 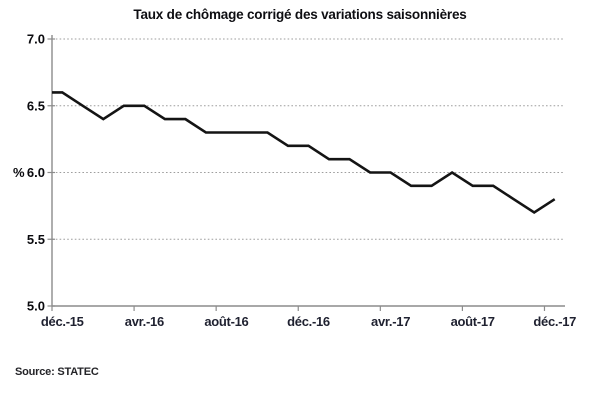 I want to click on y-tick-label: 5.0, so click(x=36, y=306).